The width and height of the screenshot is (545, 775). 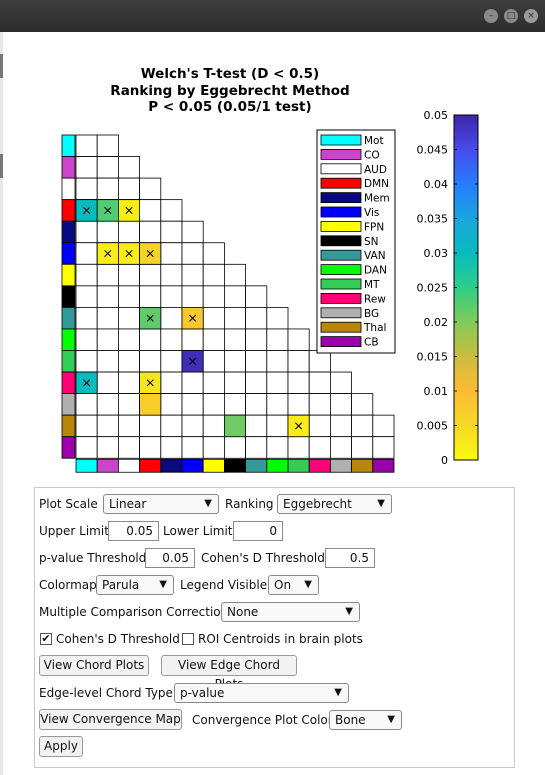 What do you see at coordinates (94, 665) in the screenshot?
I see `view-chord-plots-button: View Chord Plots` at bounding box center [94, 665].